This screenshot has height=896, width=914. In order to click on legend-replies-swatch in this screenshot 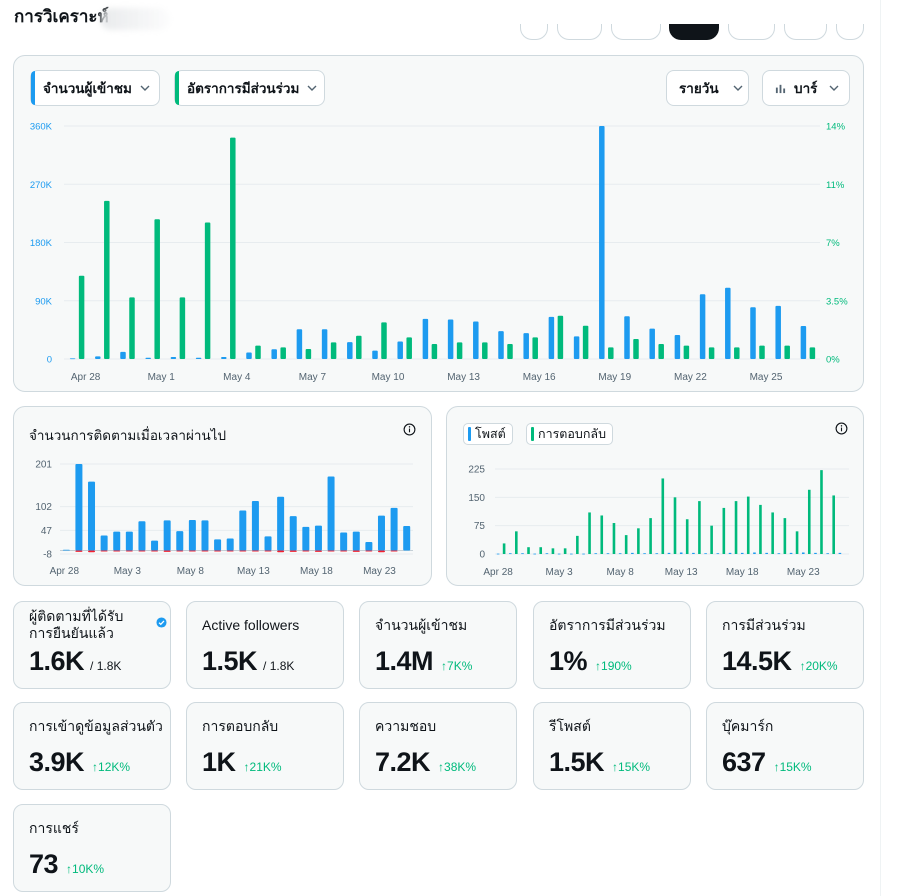, I will do `click(532, 434)`.